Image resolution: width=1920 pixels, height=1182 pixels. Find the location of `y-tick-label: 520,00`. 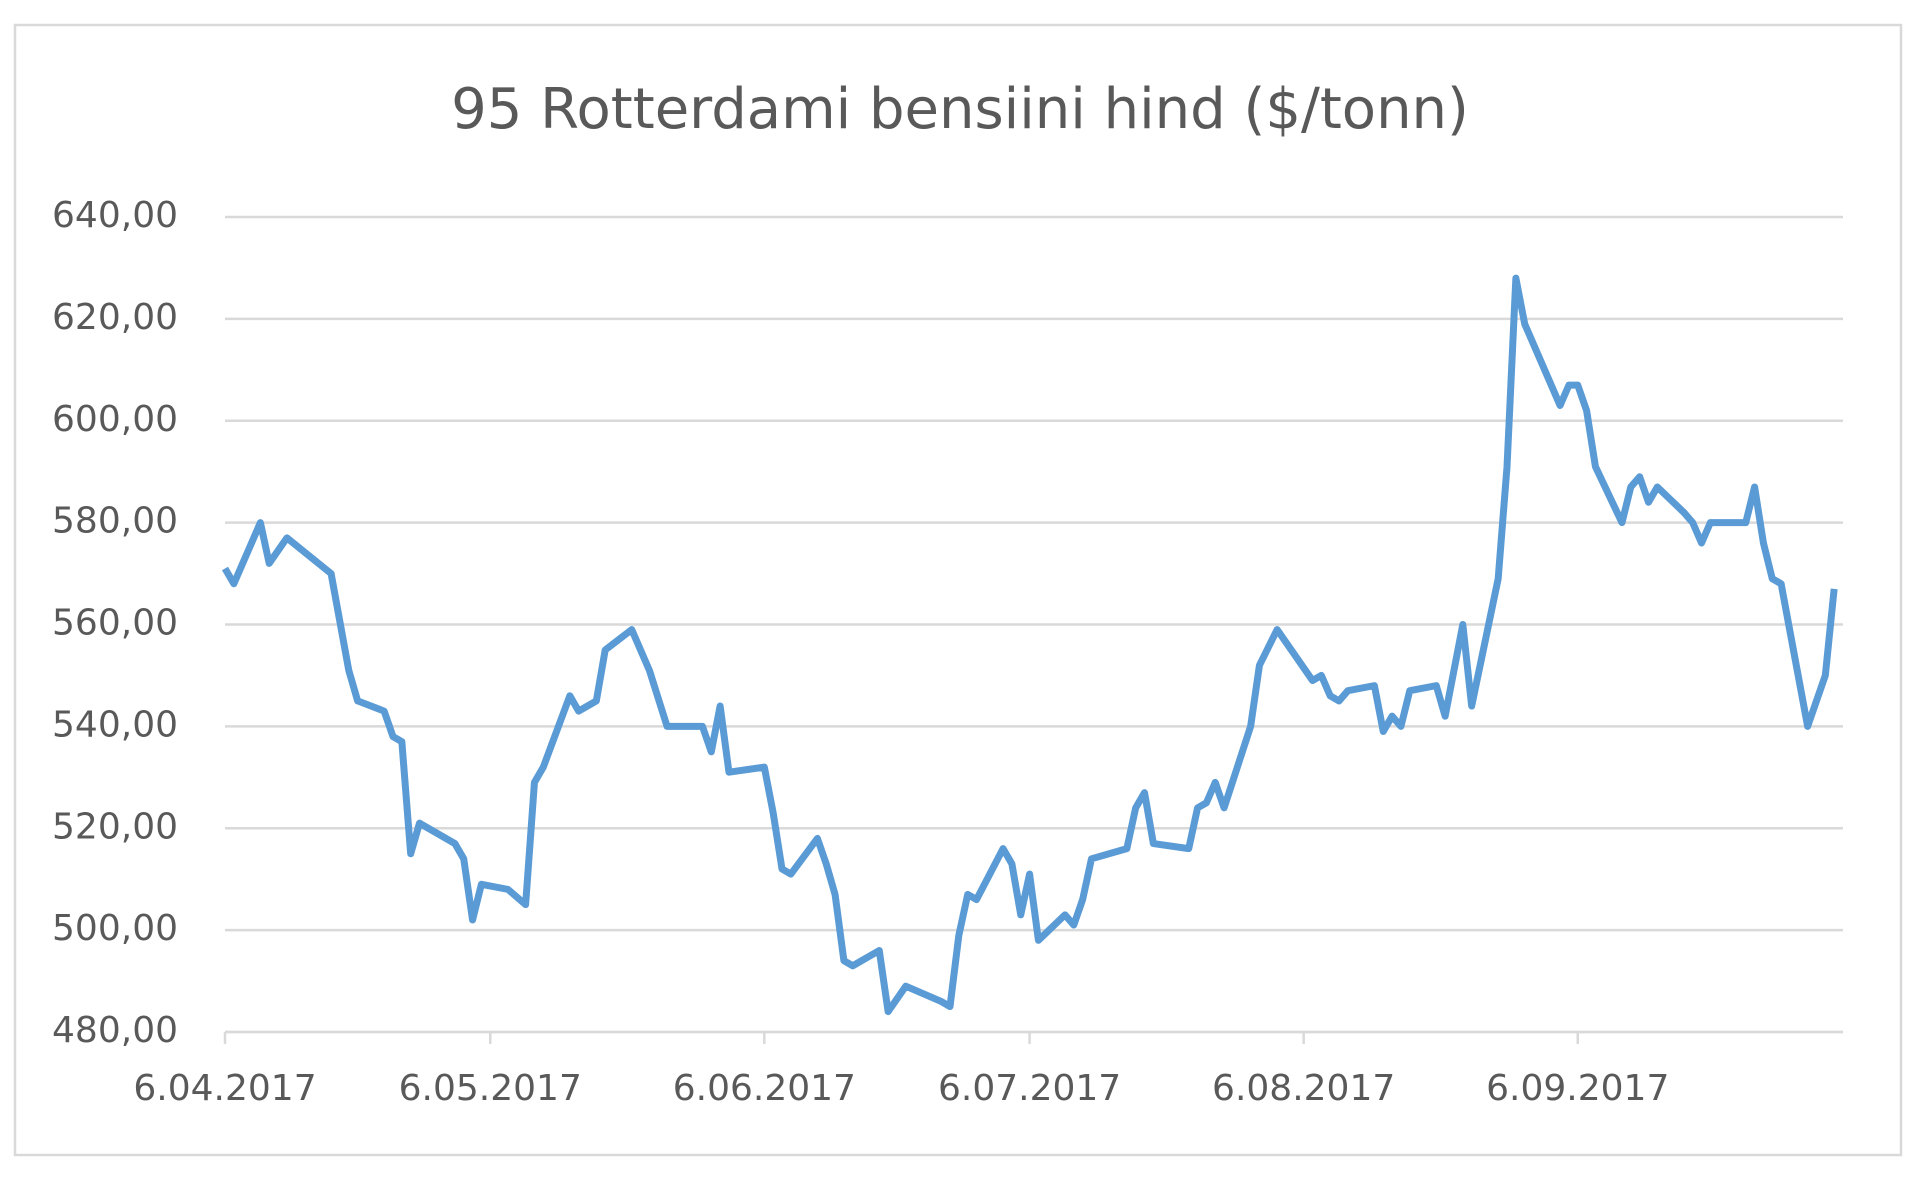

y-tick-label: 520,00 is located at coordinates (115, 826).